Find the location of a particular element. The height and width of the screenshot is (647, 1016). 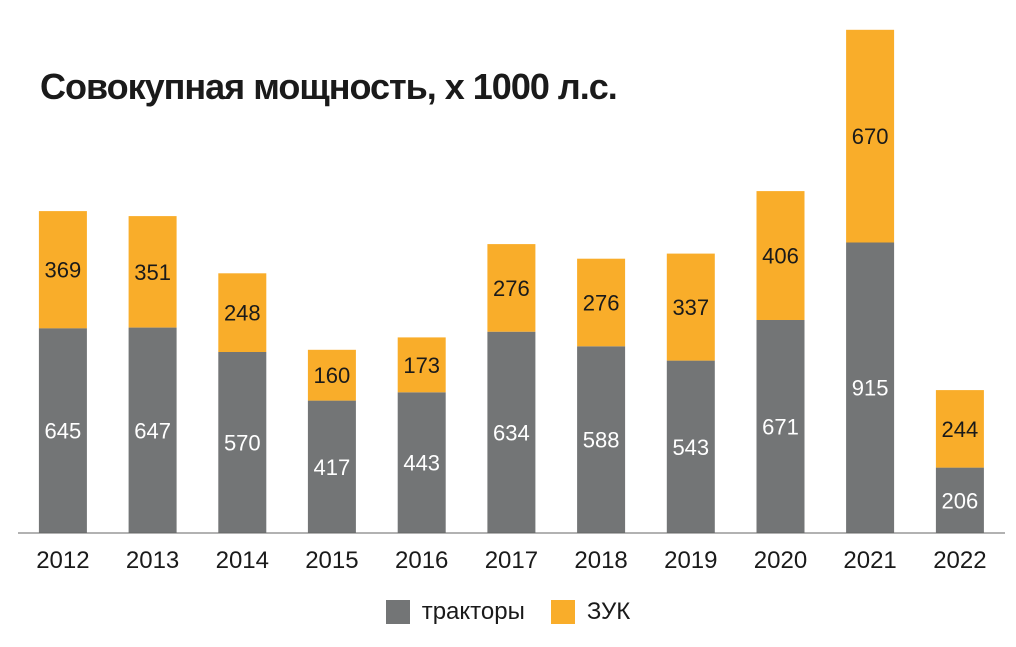

data-label-zuk-2020: 406 is located at coordinates (780, 256).